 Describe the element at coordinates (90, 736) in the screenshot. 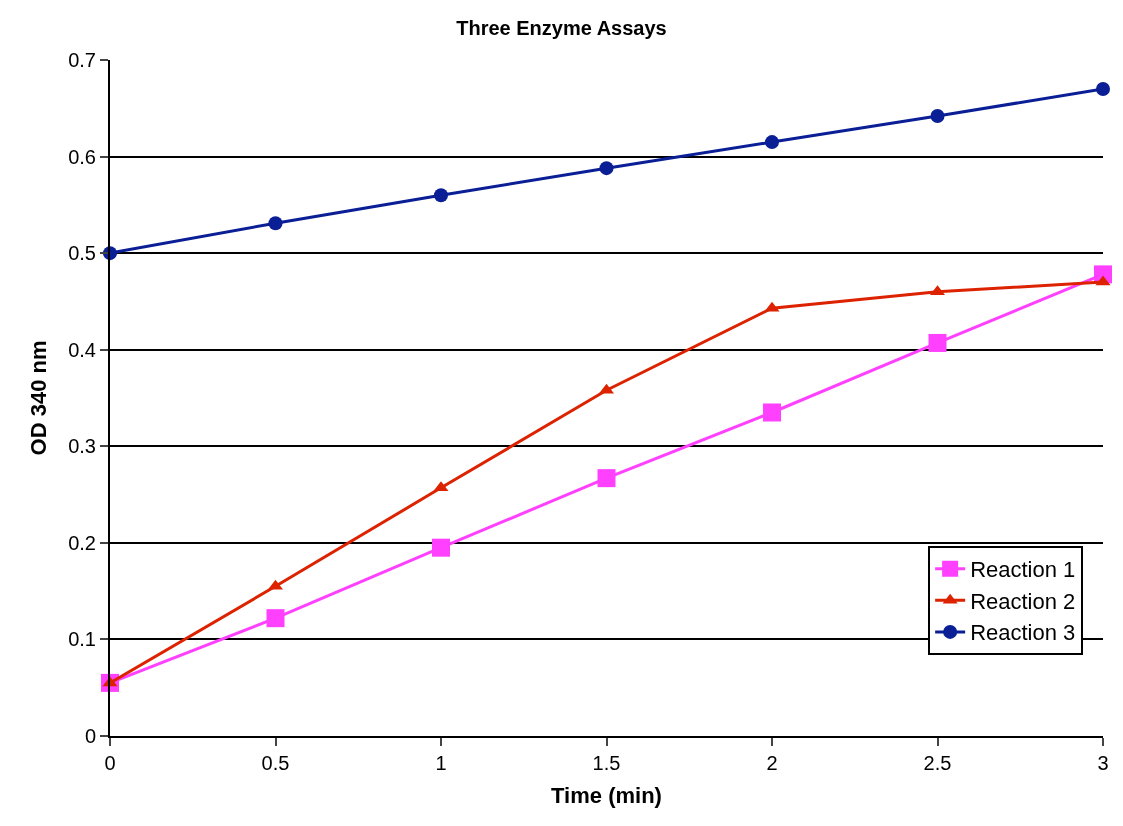

I see `y-tick-label: 0` at that location.